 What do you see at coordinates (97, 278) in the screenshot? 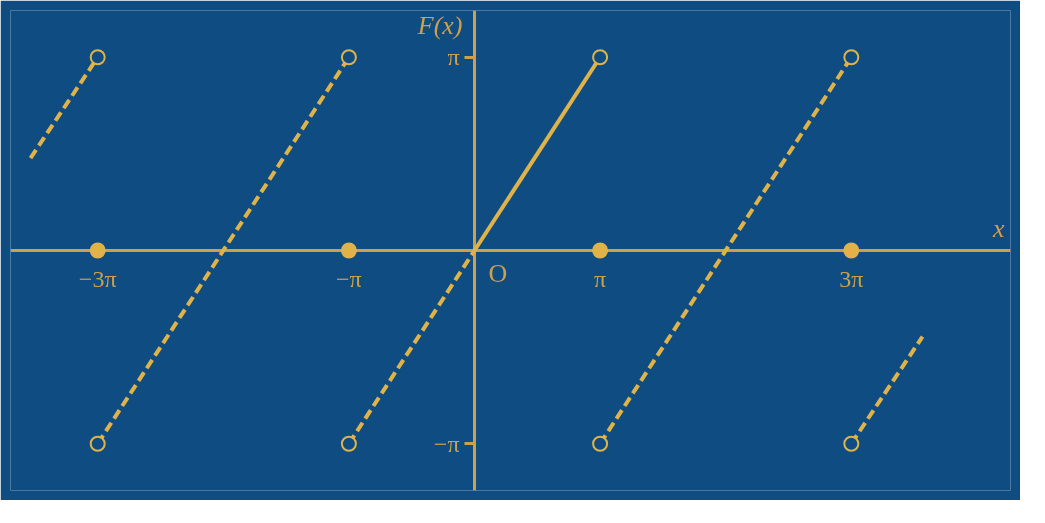
I see `x-tick-label: −3π` at bounding box center [97, 278].